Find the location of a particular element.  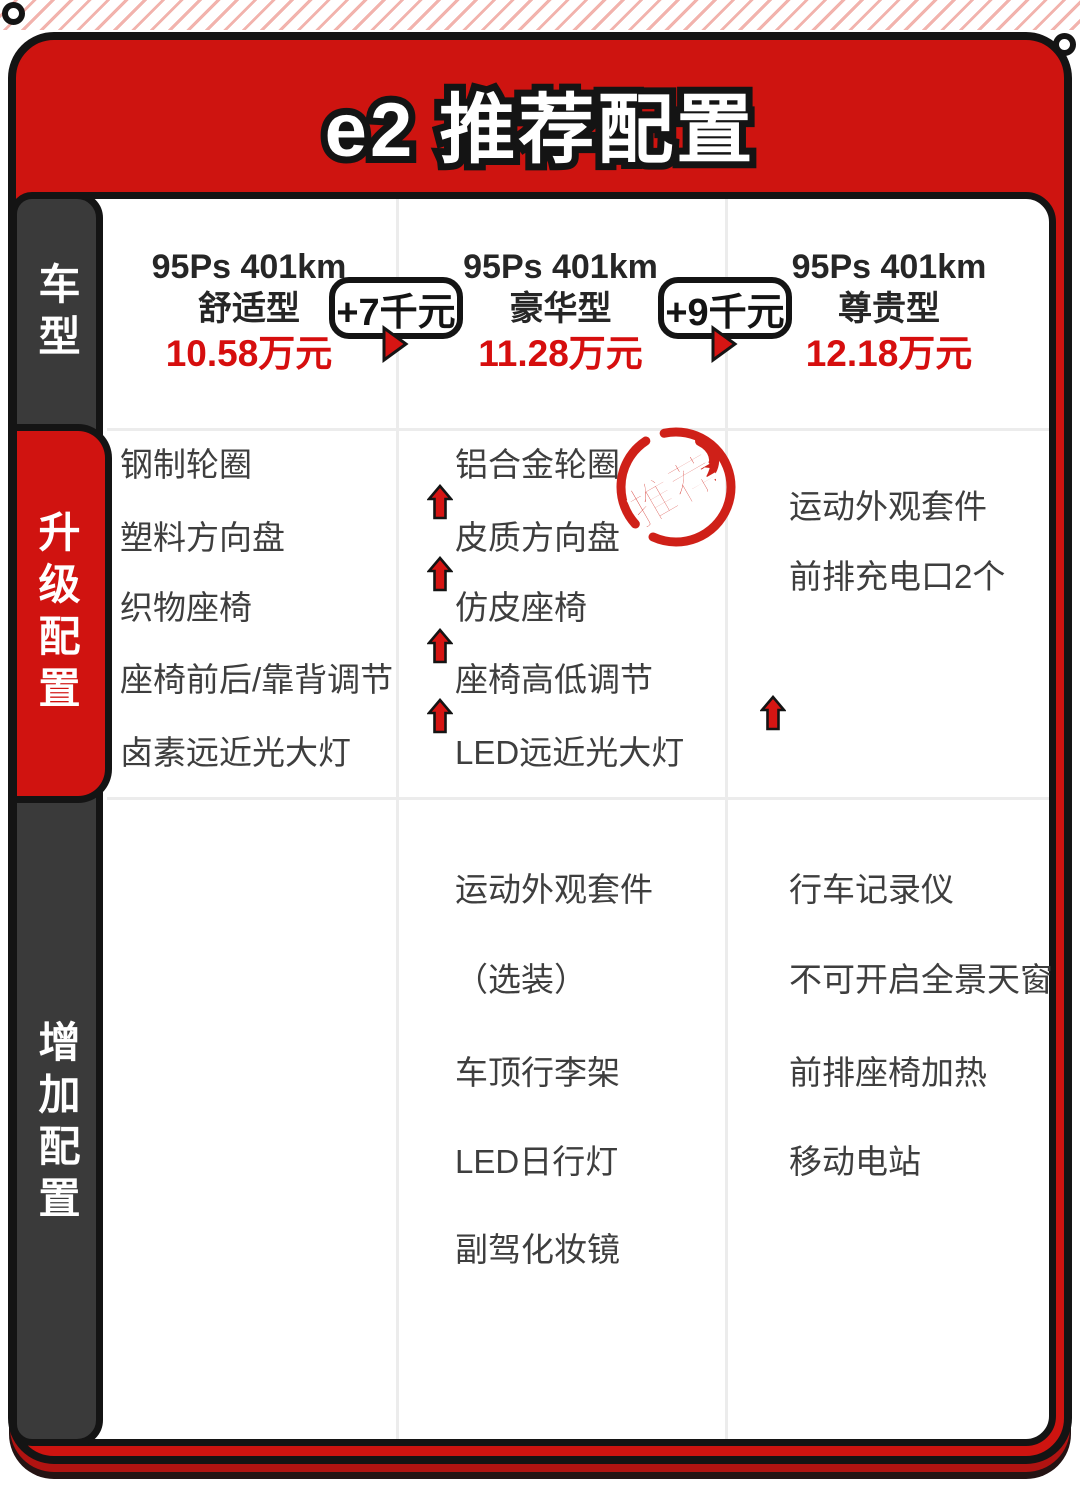

feature-item: 座椅高低调节 is located at coordinates (554, 679).